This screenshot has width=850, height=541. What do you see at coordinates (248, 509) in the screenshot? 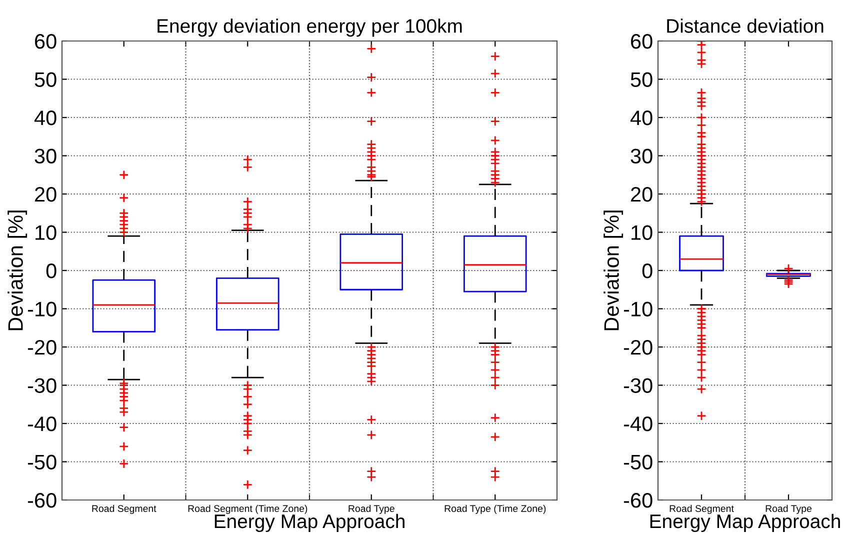
I see `x-tick-label: Road Segment (Time Zone)` at bounding box center [248, 509].